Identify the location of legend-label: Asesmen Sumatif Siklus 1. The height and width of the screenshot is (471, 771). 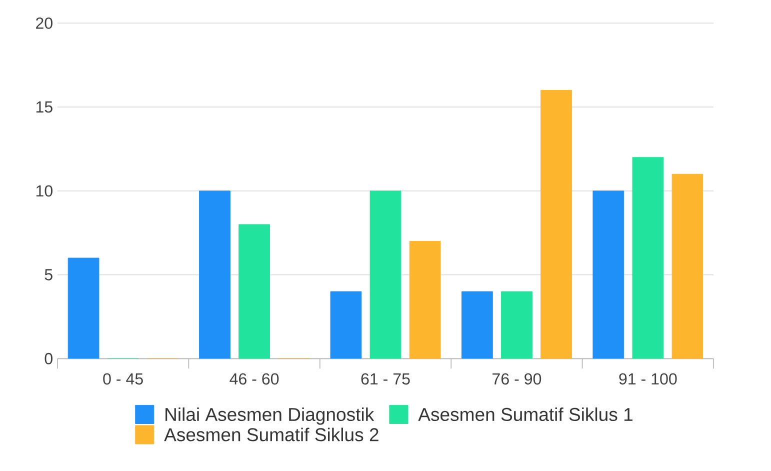
(525, 415).